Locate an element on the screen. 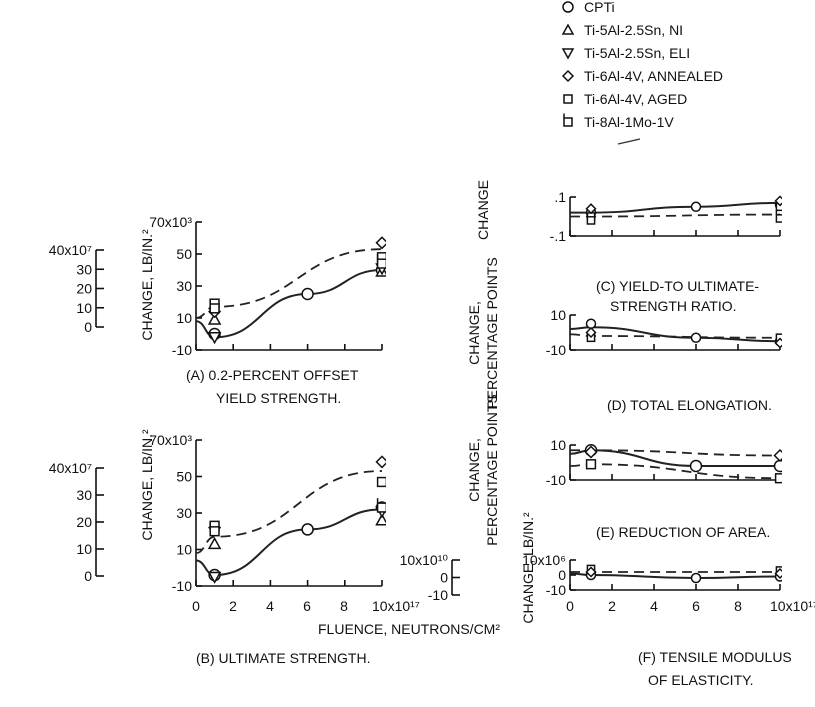 This screenshot has width=815, height=707. stray-mark is located at coordinates (629, 141).